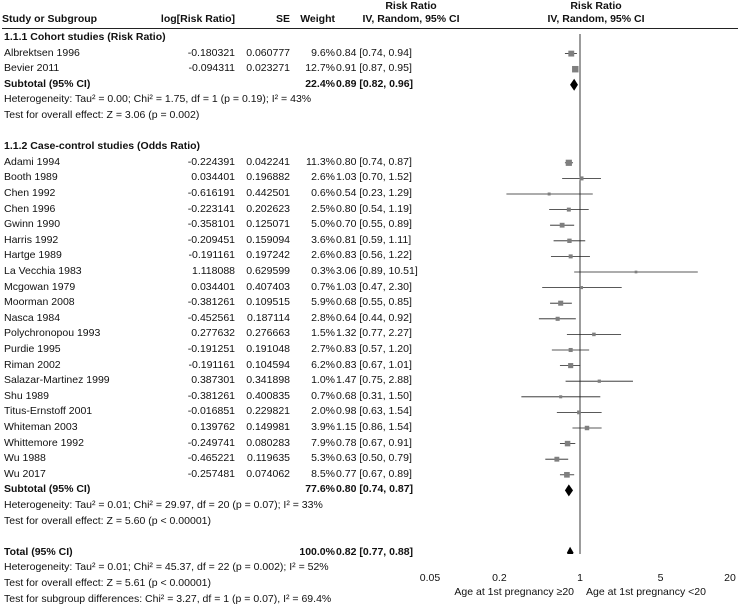  What do you see at coordinates (43, 271) in the screenshot?
I see `study-name: La Vecchia 1983` at bounding box center [43, 271].